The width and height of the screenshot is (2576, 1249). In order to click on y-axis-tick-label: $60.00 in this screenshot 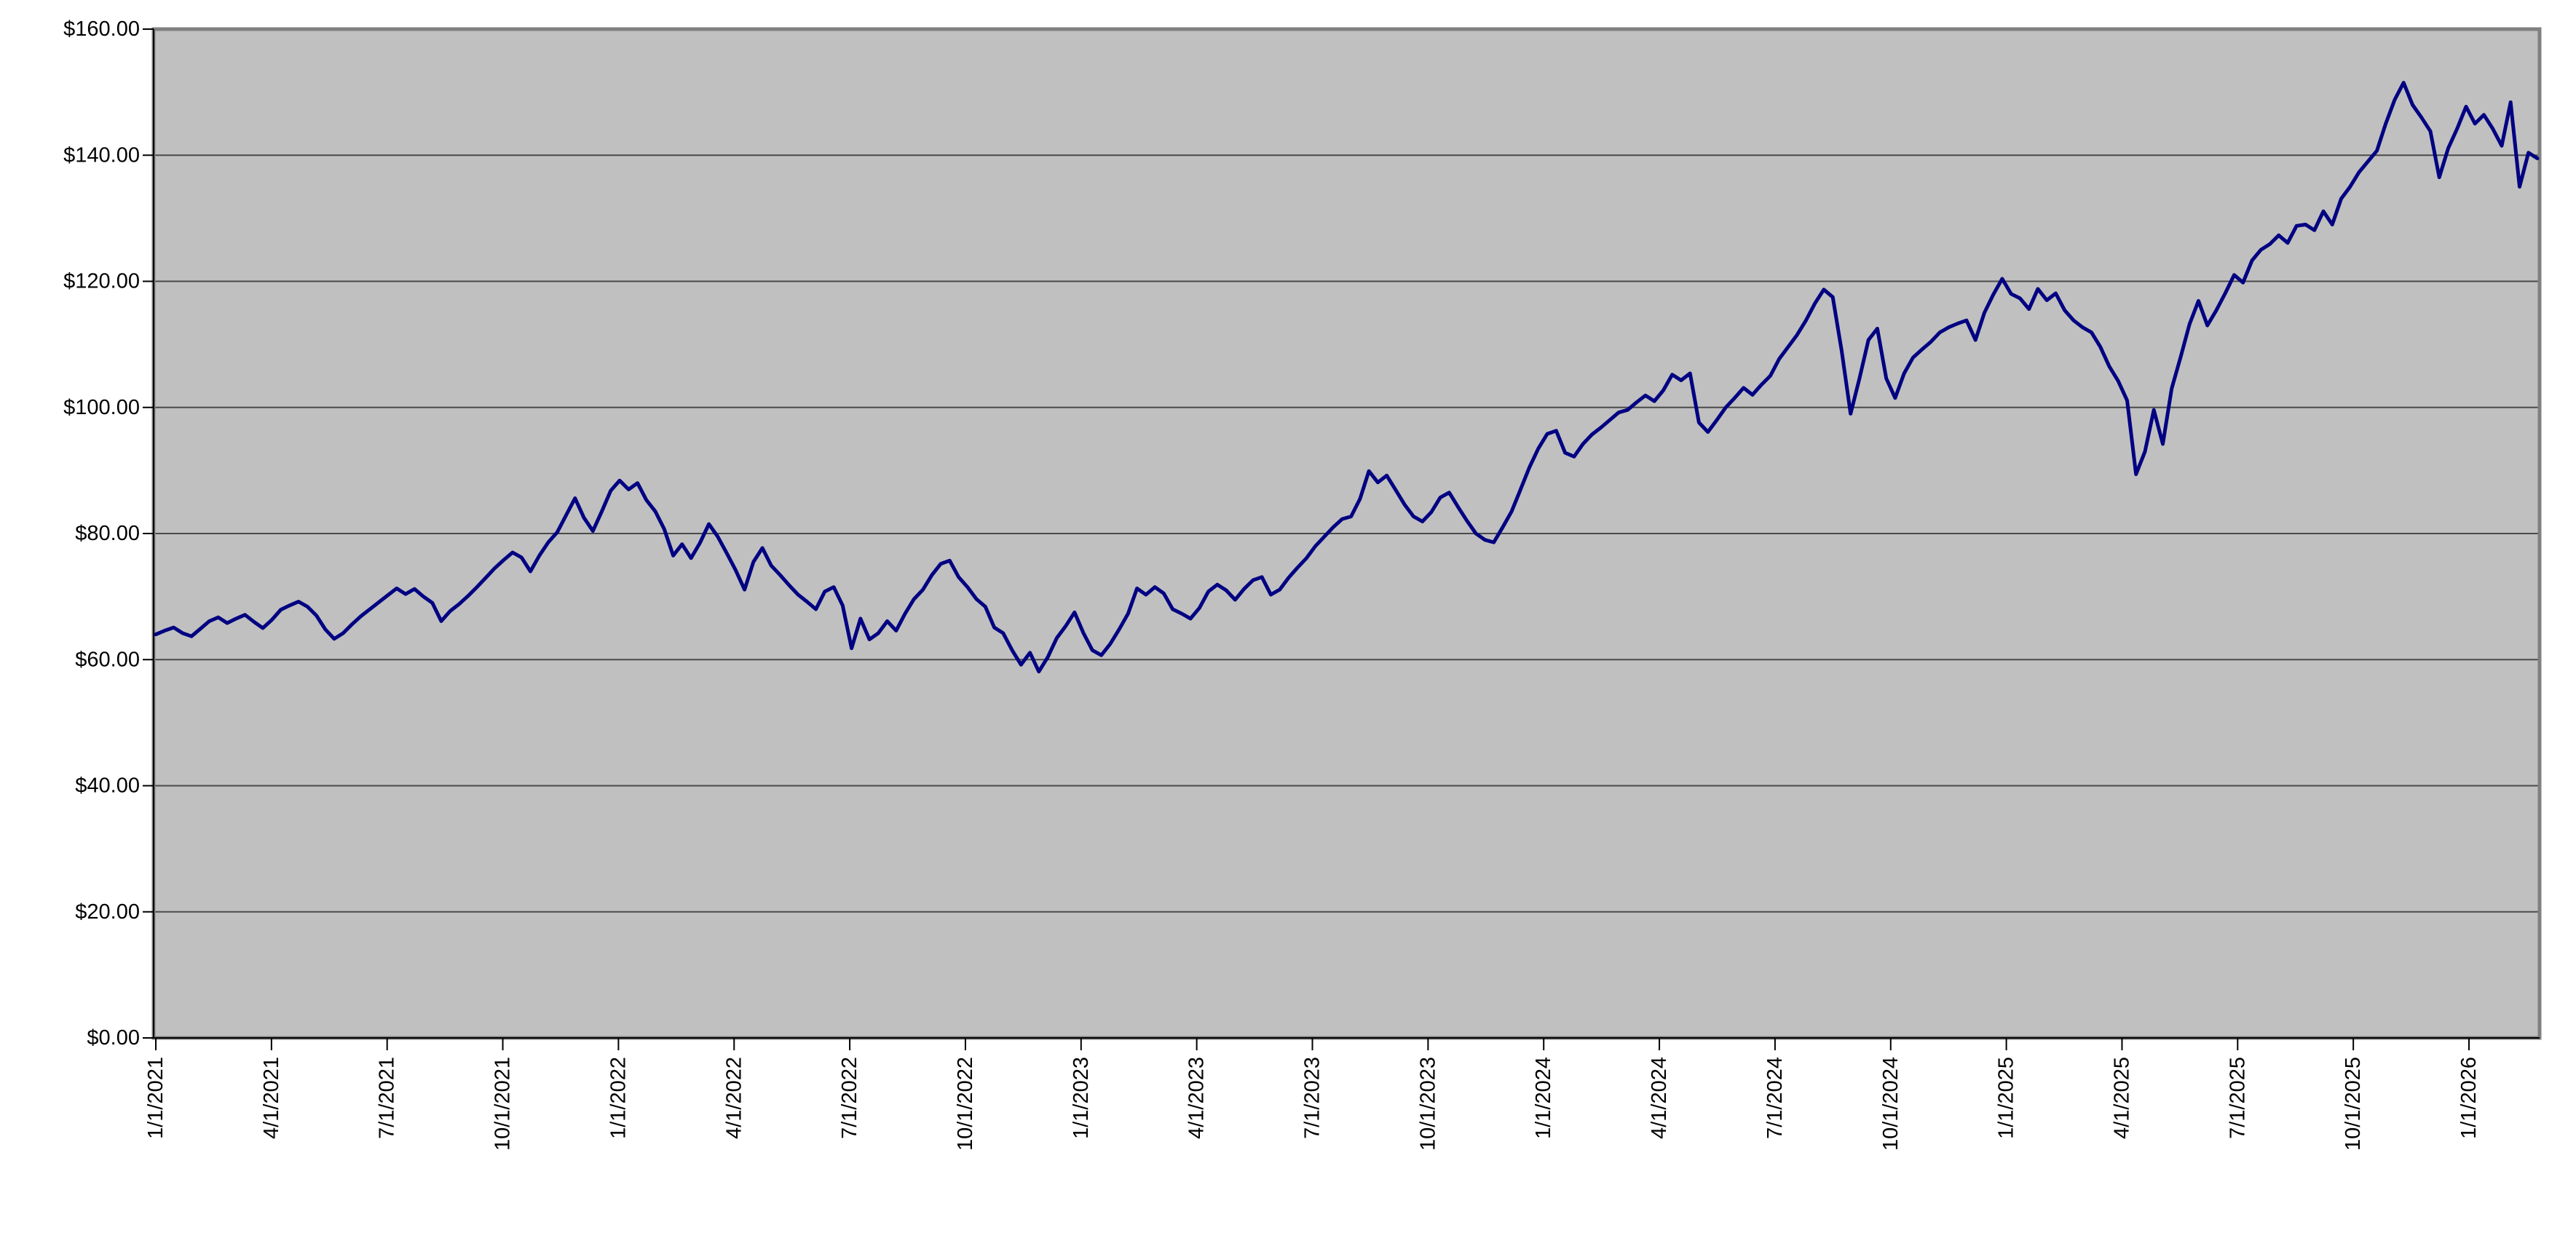, I will do `click(107, 659)`.